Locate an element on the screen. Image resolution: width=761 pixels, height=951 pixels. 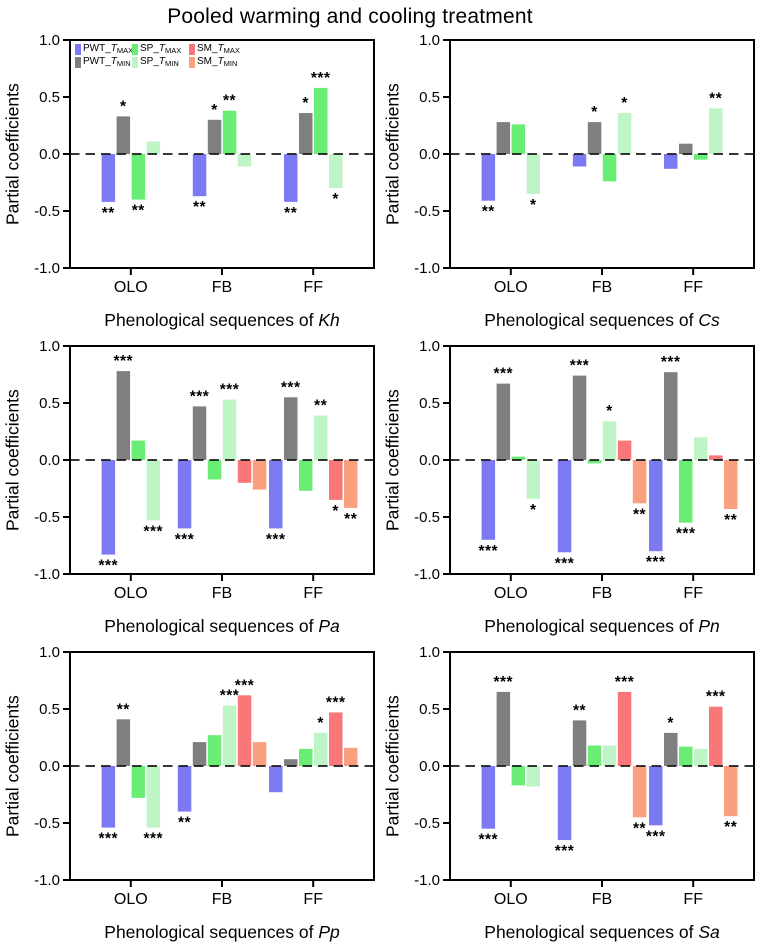
x-axis-label: Phenological sequences of Pp is located at coordinates (222, 932).